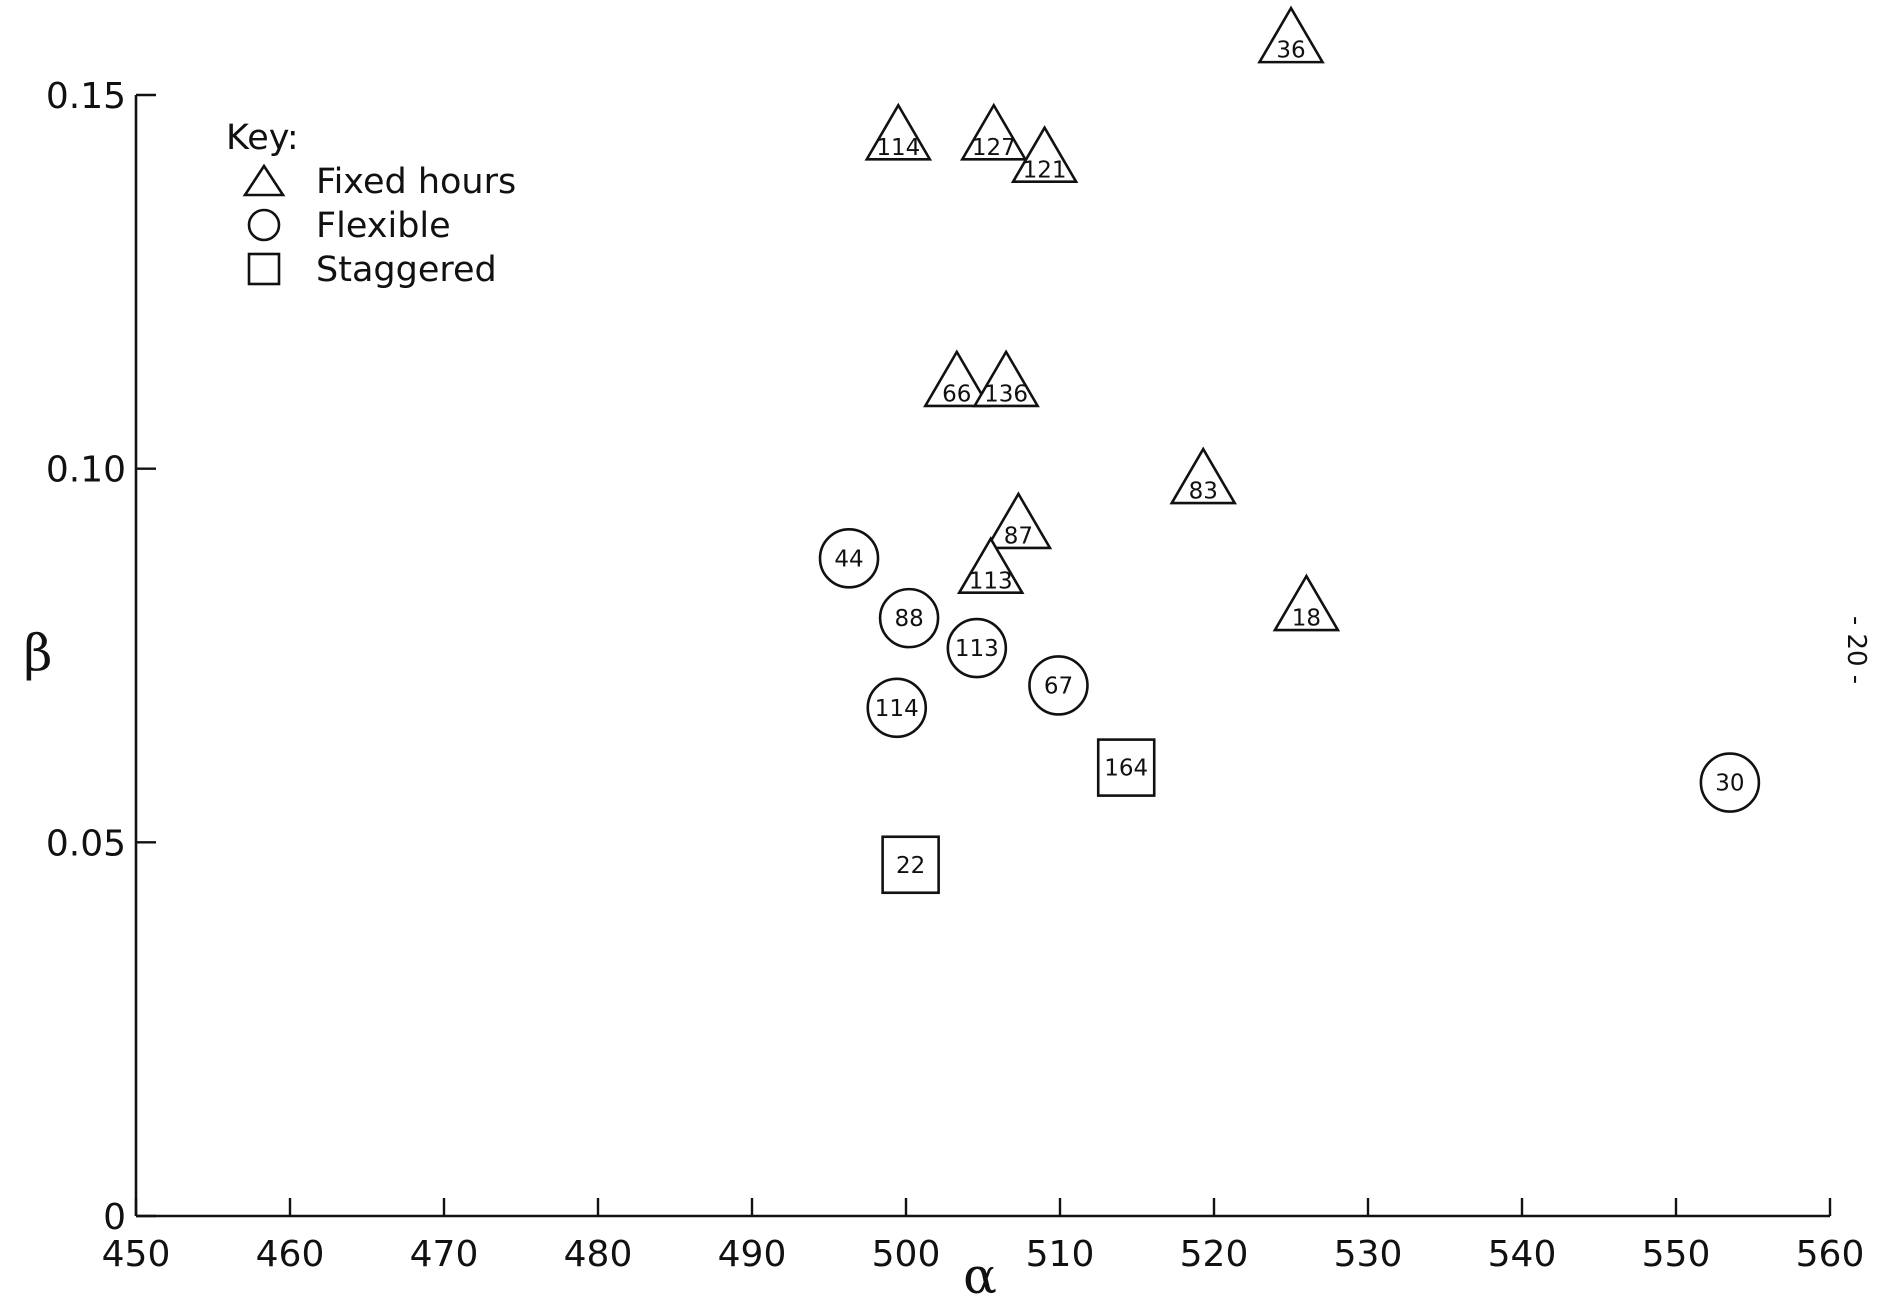 The height and width of the screenshot is (1309, 1878). What do you see at coordinates (416, 182) in the screenshot?
I see `legend-label: Fixed hours` at bounding box center [416, 182].